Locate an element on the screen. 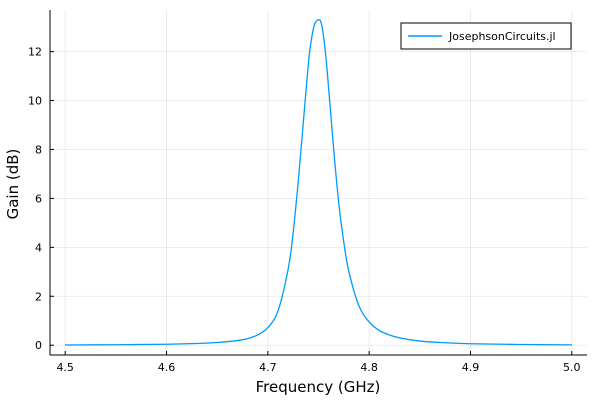 This screenshot has height=400, width=600. y-tick-label: 2 is located at coordinates (38, 296).